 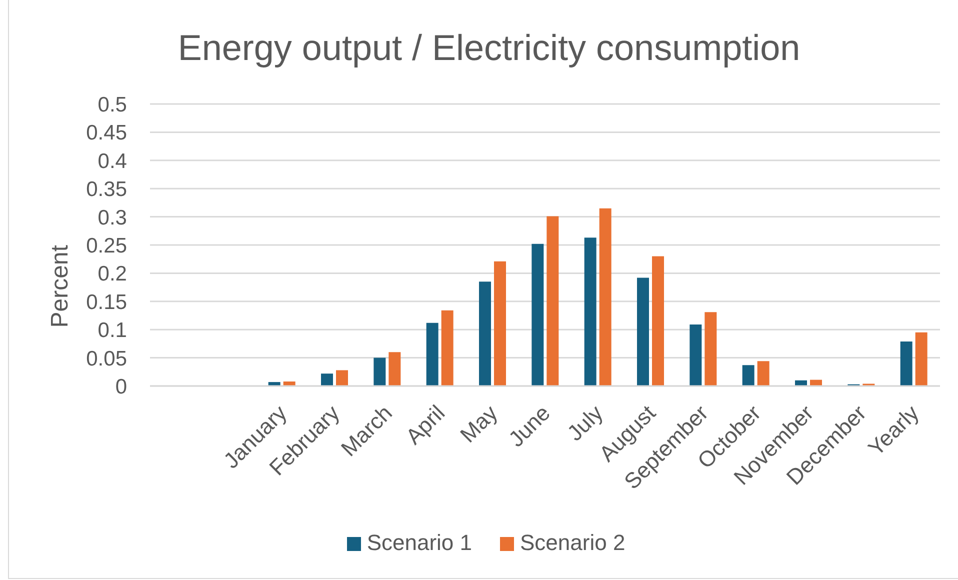 What do you see at coordinates (112, 218) in the screenshot?
I see `y-tick-label: 0.3` at bounding box center [112, 218].